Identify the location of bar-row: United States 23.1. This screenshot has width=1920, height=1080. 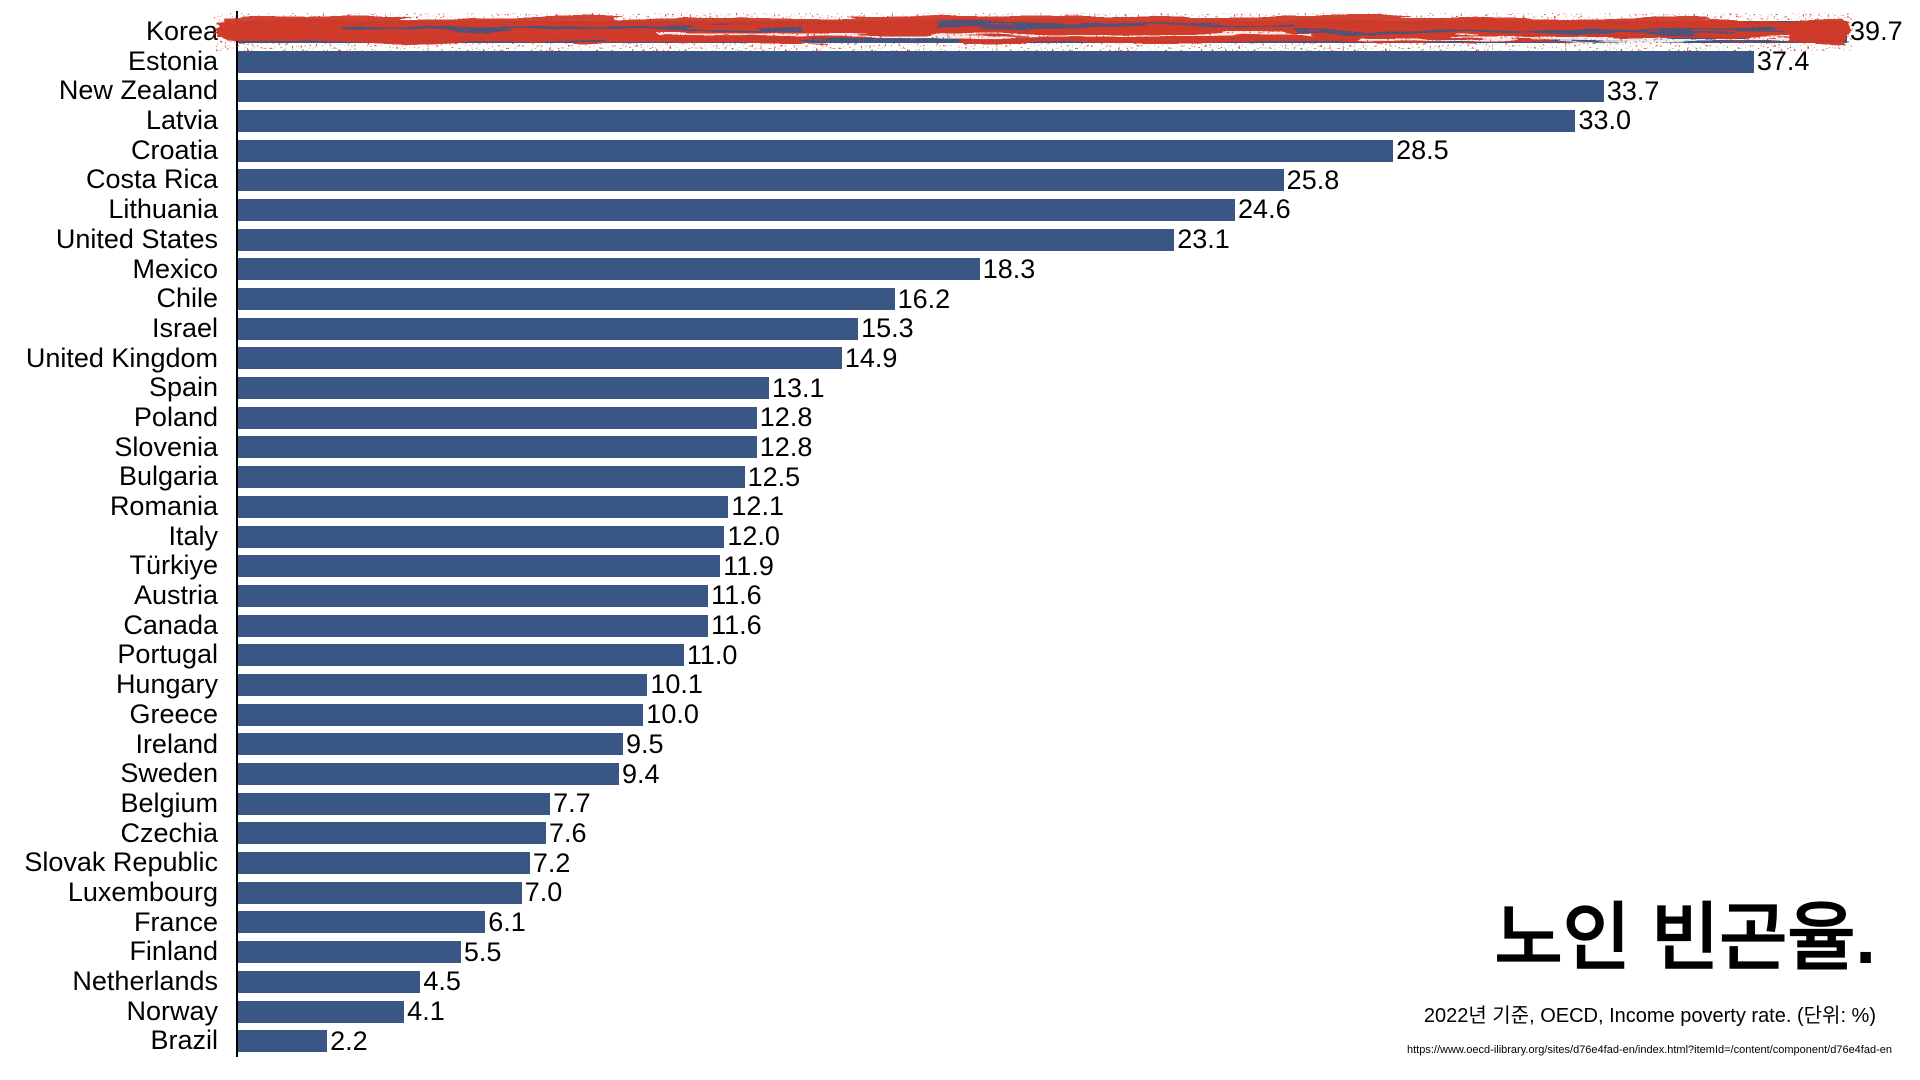
(960, 239).